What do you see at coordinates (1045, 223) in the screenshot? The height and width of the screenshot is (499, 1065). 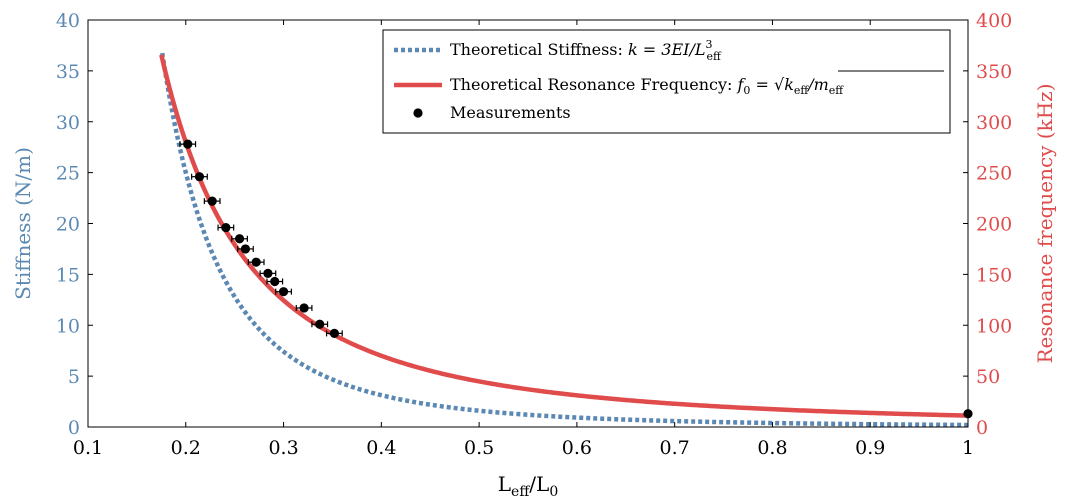 I see `y-right-axis-title: Resonance frequency (kHz)` at bounding box center [1045, 223].